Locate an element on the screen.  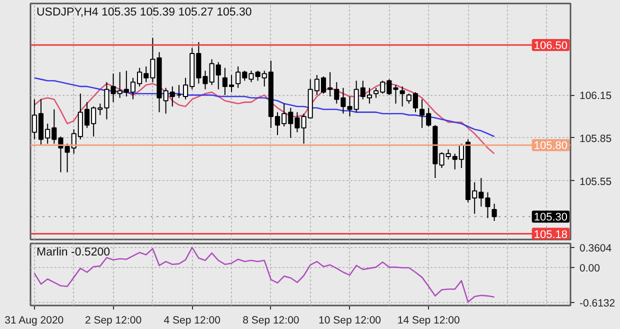
chart-title: Marlin -0.5200 is located at coordinates (73, 252).